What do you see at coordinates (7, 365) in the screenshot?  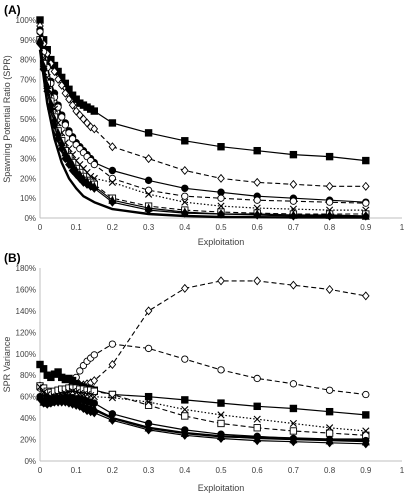 I see `panel-b-y-axis-label: SPR Variance` at bounding box center [7, 365].